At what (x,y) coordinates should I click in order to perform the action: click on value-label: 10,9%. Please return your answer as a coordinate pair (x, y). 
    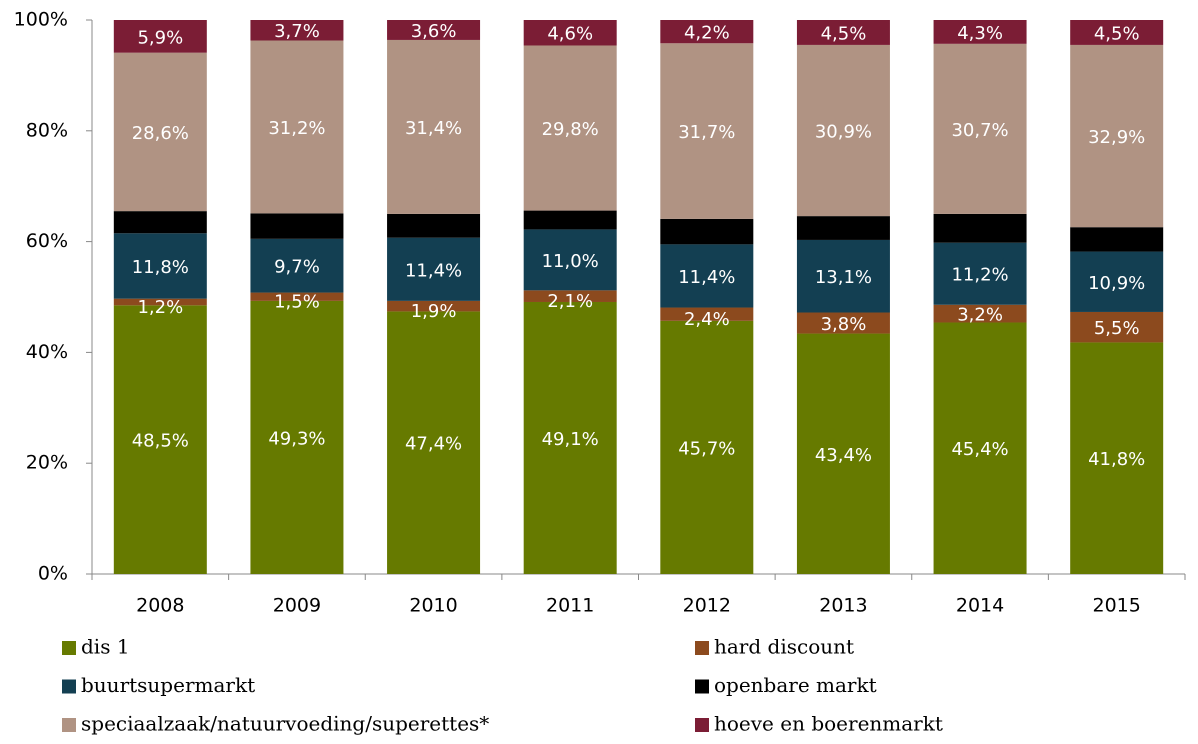
    Looking at the image, I should click on (1116, 283).